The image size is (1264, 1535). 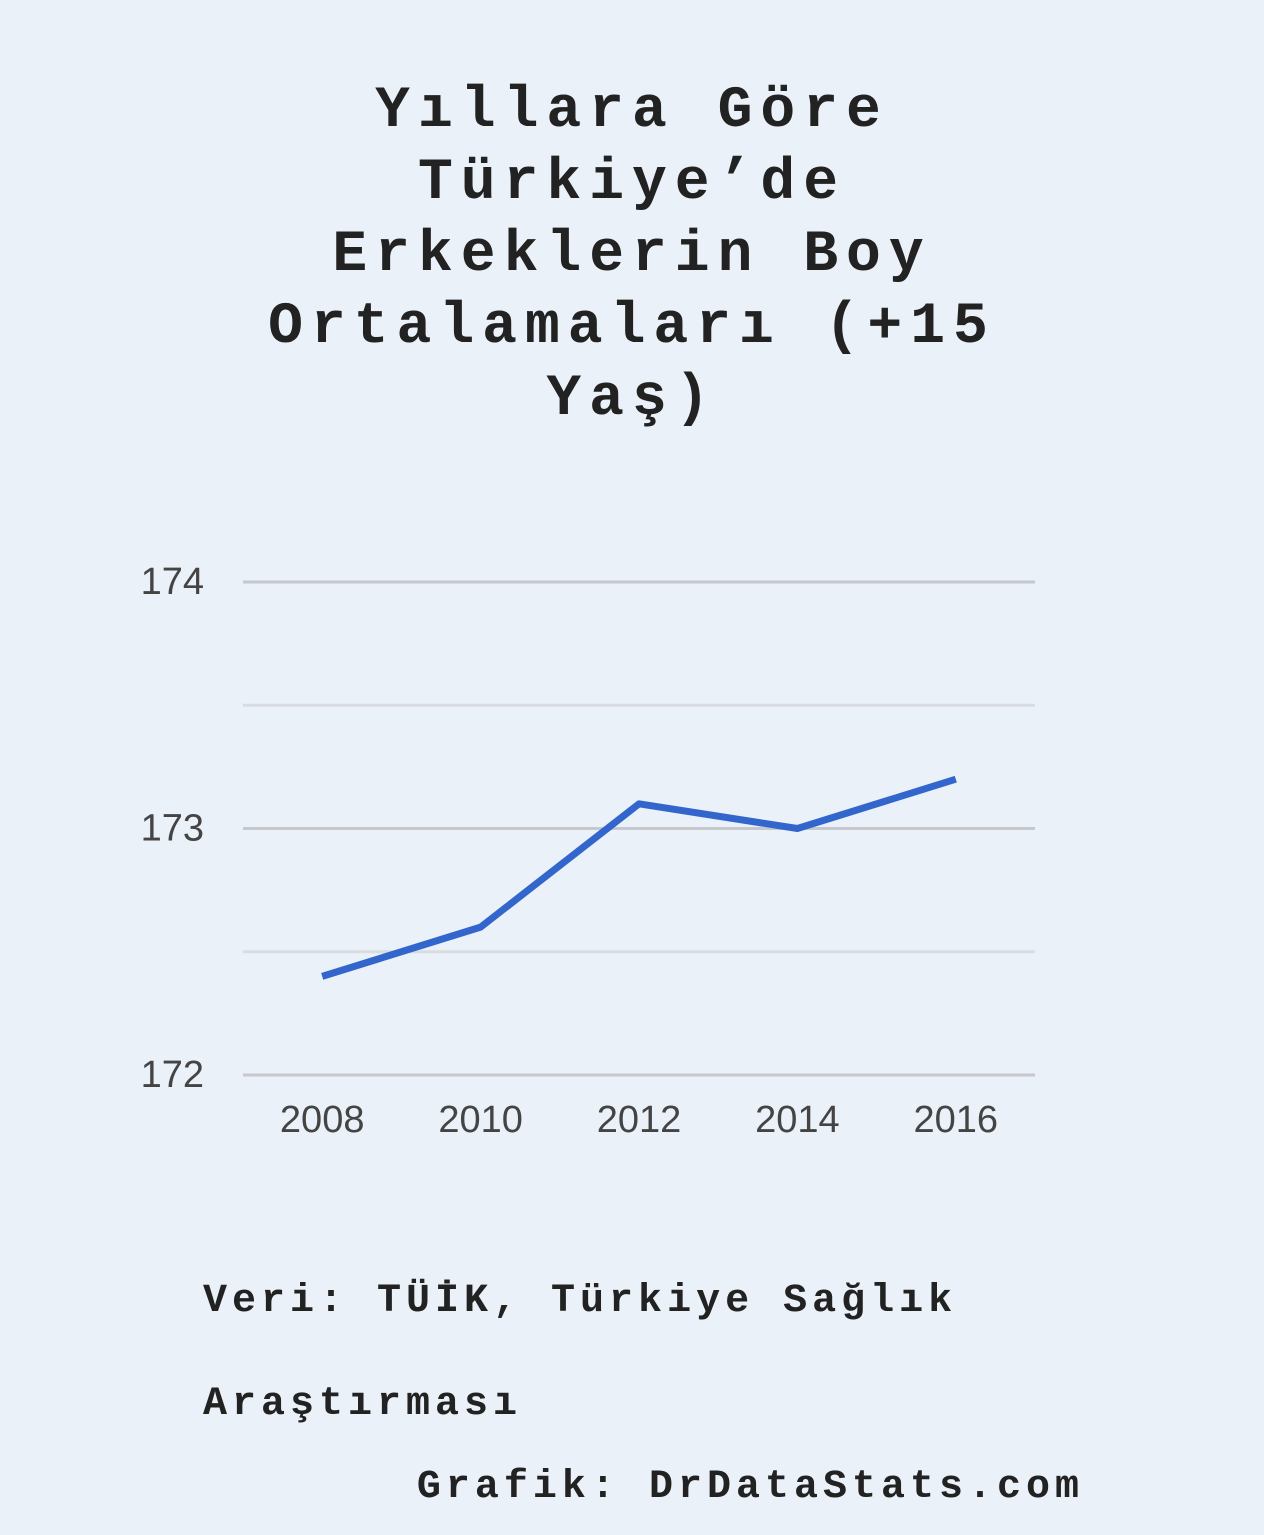 I want to click on y-tick-label: 173, so click(x=172, y=829).